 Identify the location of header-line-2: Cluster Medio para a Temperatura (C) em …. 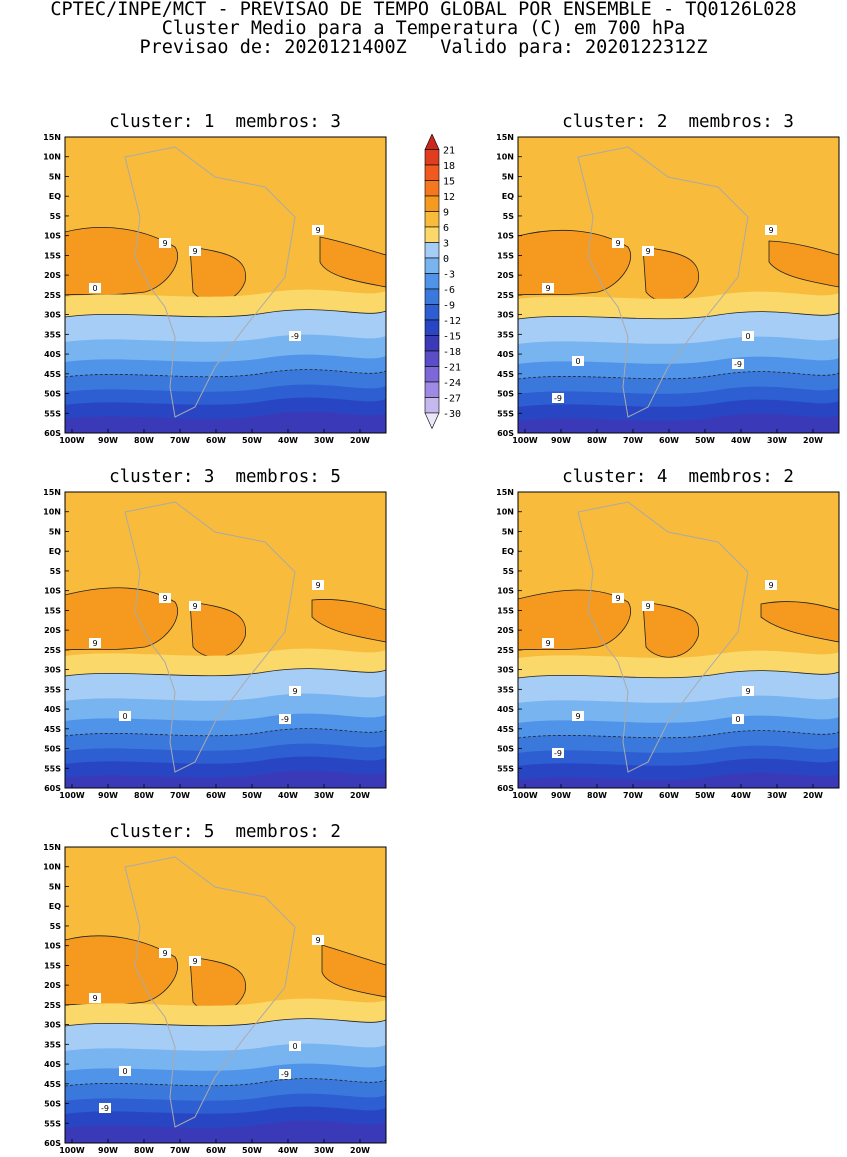
(423, 28).